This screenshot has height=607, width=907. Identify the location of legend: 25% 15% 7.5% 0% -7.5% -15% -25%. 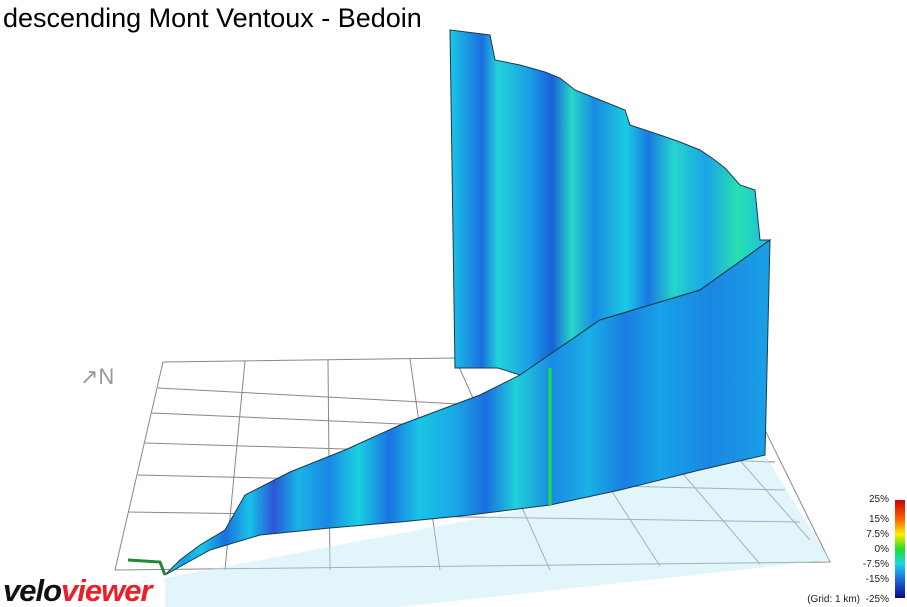
(876, 549).